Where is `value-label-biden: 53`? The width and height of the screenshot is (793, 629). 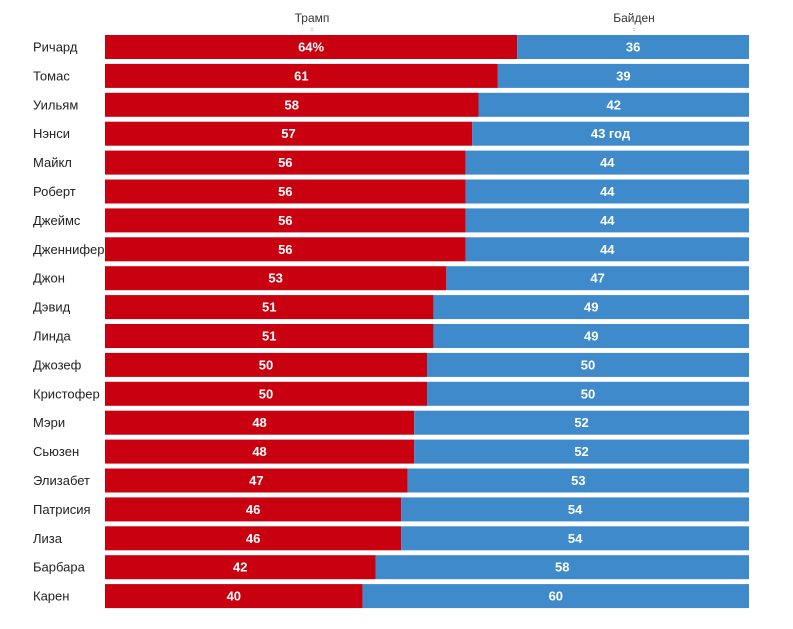 value-label-biden: 53 is located at coordinates (578, 480).